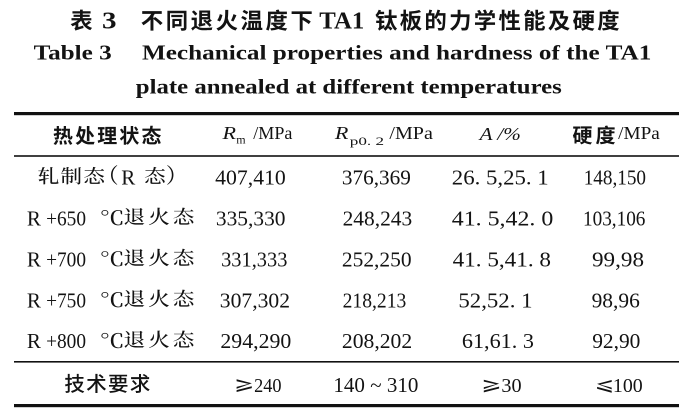 This screenshot has width=690, height=416. Describe the element at coordinates (250, 178) in the screenshot. I see `svg-text: 407,410` at that location.